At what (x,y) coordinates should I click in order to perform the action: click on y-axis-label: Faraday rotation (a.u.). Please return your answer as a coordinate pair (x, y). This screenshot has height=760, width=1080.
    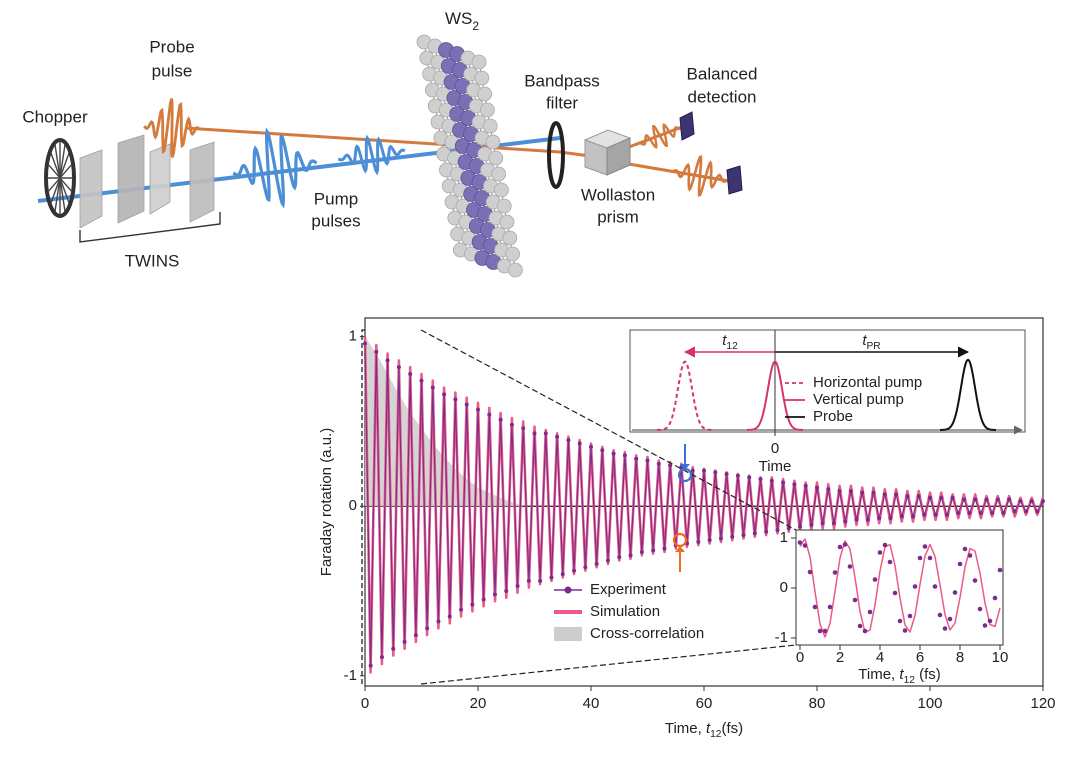
    Looking at the image, I should click on (326, 502).